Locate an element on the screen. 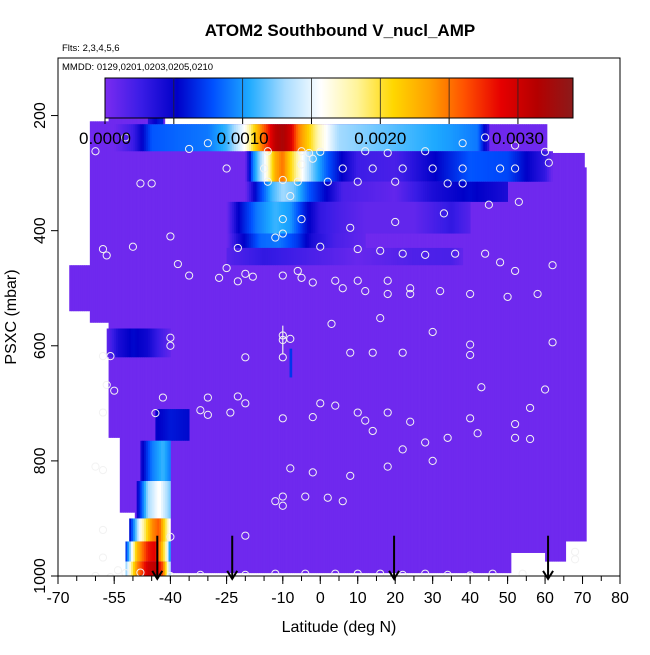 Image resolution: width=650 pixels, height=655 pixels. colorbar-tick-label: 0.0010 is located at coordinates (243, 138).